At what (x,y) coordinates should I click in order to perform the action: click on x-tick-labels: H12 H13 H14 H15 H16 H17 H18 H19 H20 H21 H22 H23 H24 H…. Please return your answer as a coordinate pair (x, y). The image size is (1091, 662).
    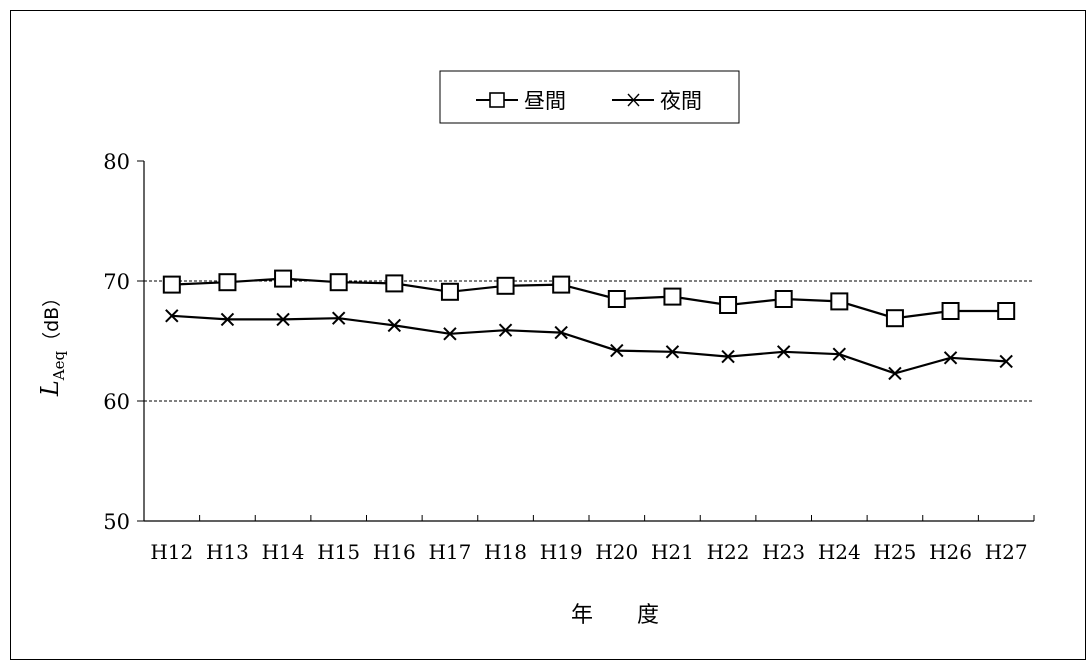
    Looking at the image, I should click on (588, 552).